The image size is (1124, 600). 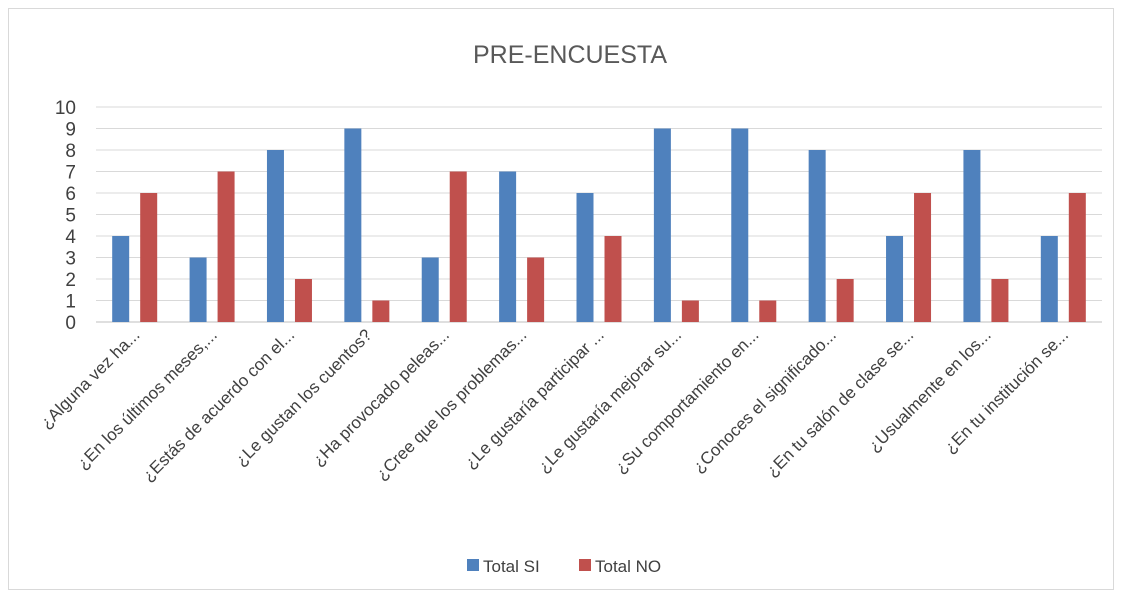 I want to click on y-tick-label: 1, so click(x=70, y=302).